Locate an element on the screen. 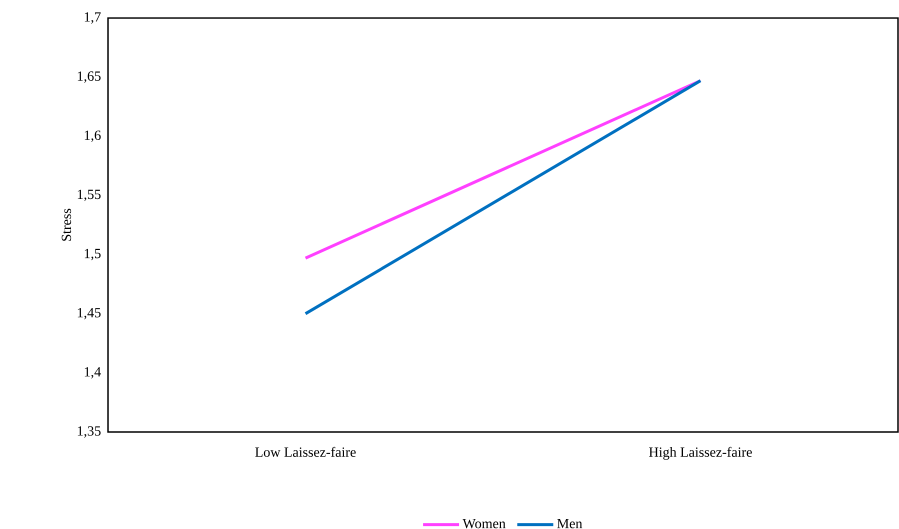  y-axis-title: Stress is located at coordinates (67, 224).